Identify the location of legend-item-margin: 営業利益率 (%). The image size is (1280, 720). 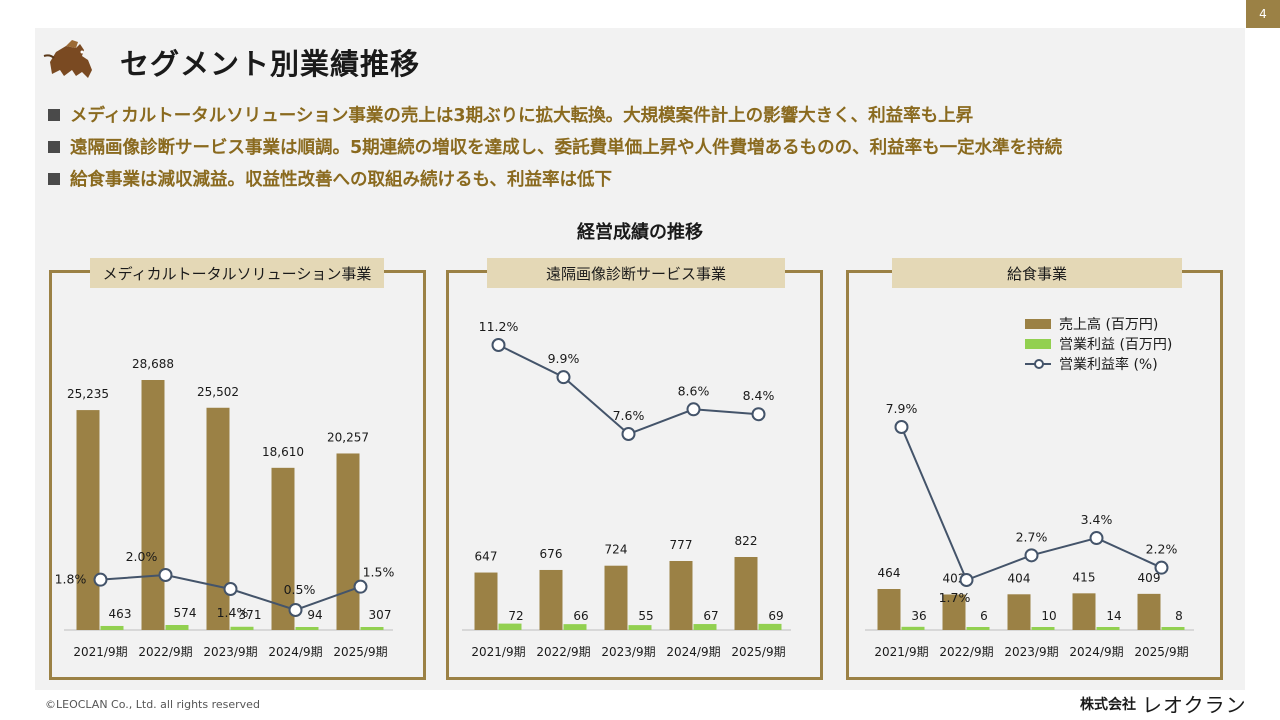
(1098, 364).